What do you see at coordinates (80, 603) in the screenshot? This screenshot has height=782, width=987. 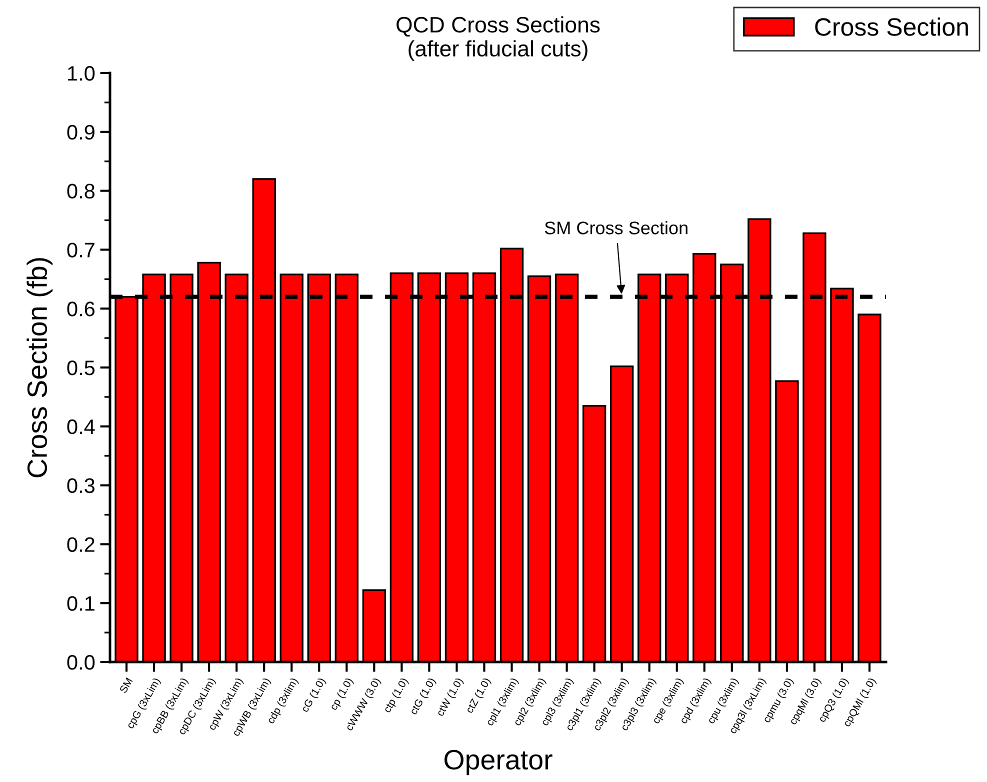 I see `y-tick-label: 0.1` at bounding box center [80, 603].